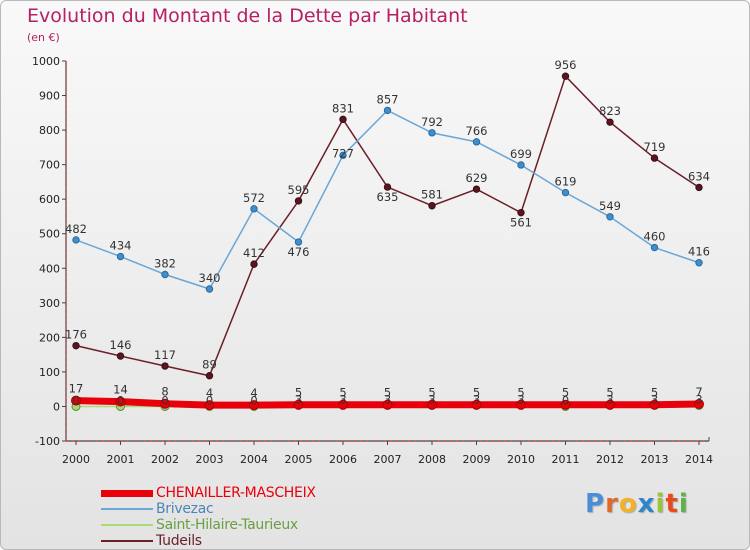  Describe the element at coordinates (49, 130) in the screenshot. I see `y-tick-label: 800` at that location.